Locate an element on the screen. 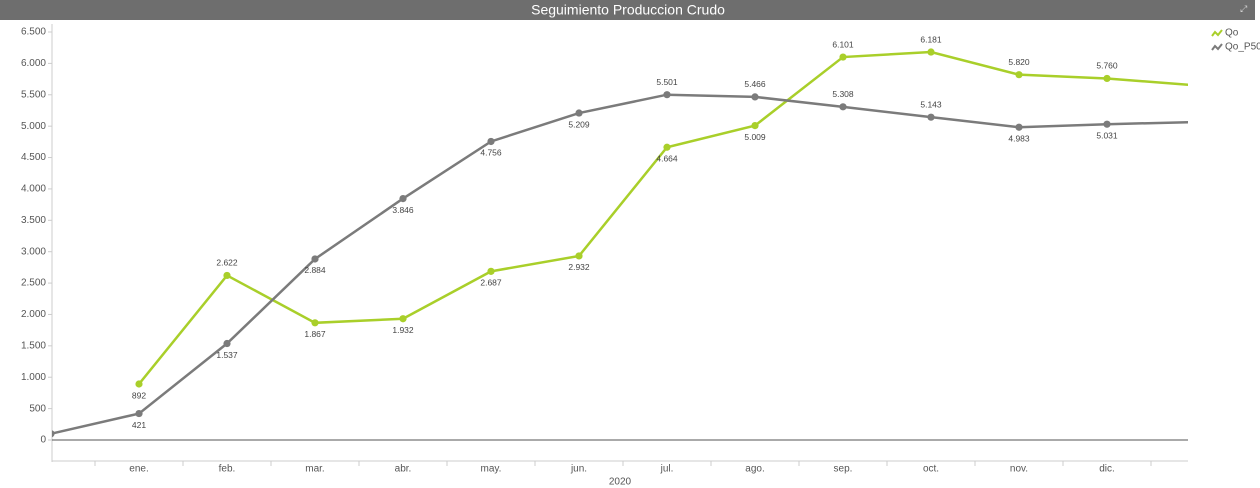 The image size is (1260, 488). x-tick-label: nov. is located at coordinates (1019, 469).